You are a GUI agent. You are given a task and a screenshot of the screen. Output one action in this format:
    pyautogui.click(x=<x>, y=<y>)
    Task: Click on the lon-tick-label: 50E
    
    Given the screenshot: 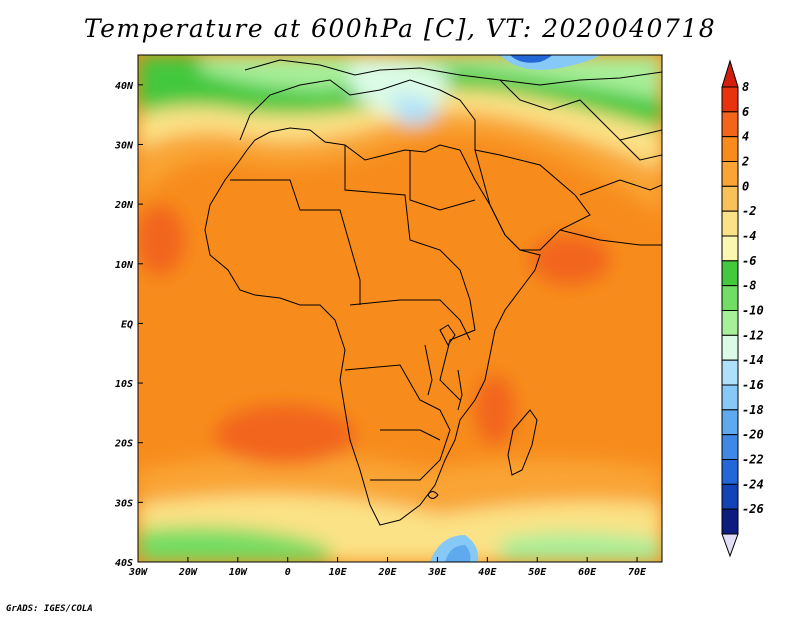 What is the action you would take?
    pyautogui.click(x=537, y=572)
    